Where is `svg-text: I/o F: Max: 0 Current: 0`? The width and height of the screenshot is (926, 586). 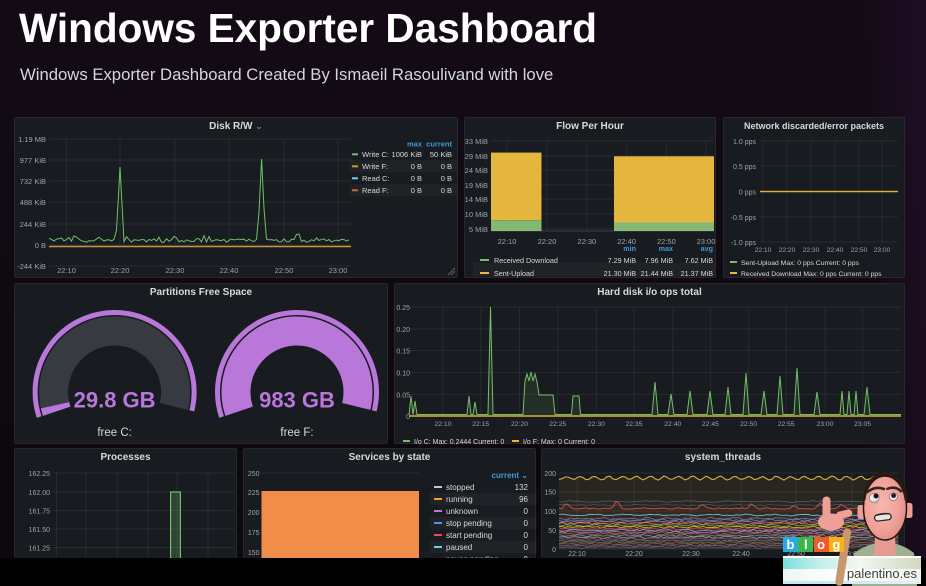
svg-text: I/o F: Max: 0 Current: 0 is located at coordinates (559, 442).